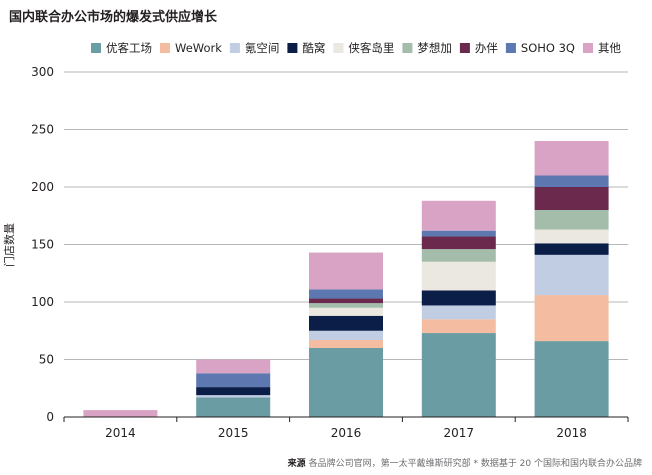 The image size is (652, 475). Describe the element at coordinates (120, 433) in the screenshot. I see `x-tick-label: 2014` at that location.